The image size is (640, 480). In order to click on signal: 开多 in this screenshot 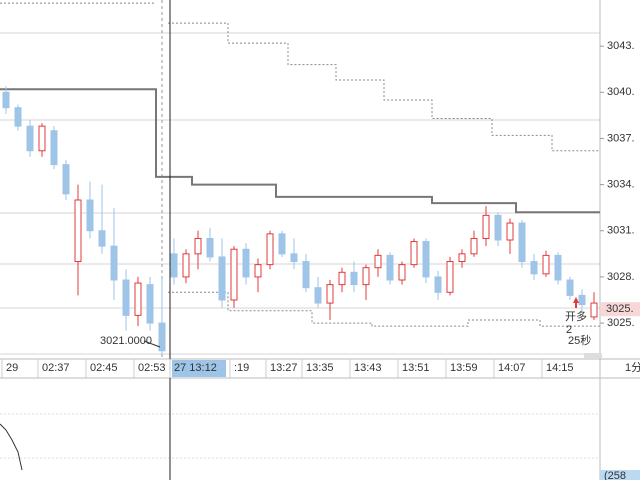, I will do `click(576, 316)`.